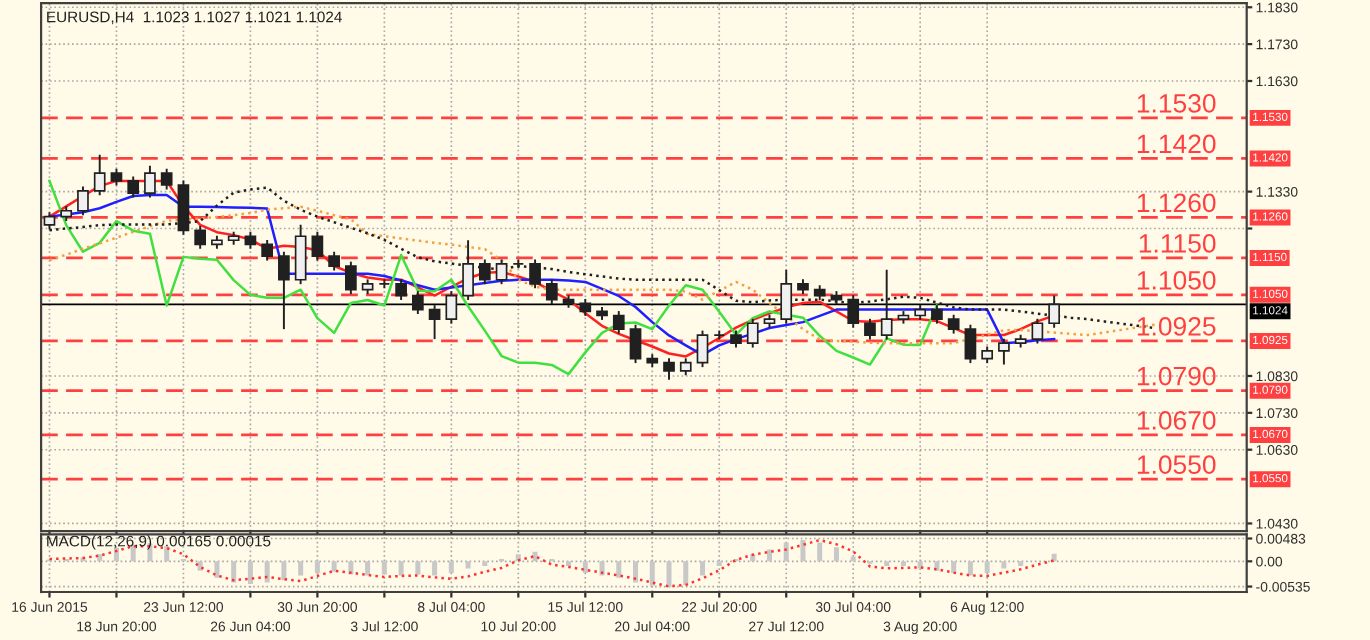 The image size is (1370, 640). What do you see at coordinates (1176, 103) in the screenshot?
I see `ref-line-label: 1.1530` at bounding box center [1176, 103].